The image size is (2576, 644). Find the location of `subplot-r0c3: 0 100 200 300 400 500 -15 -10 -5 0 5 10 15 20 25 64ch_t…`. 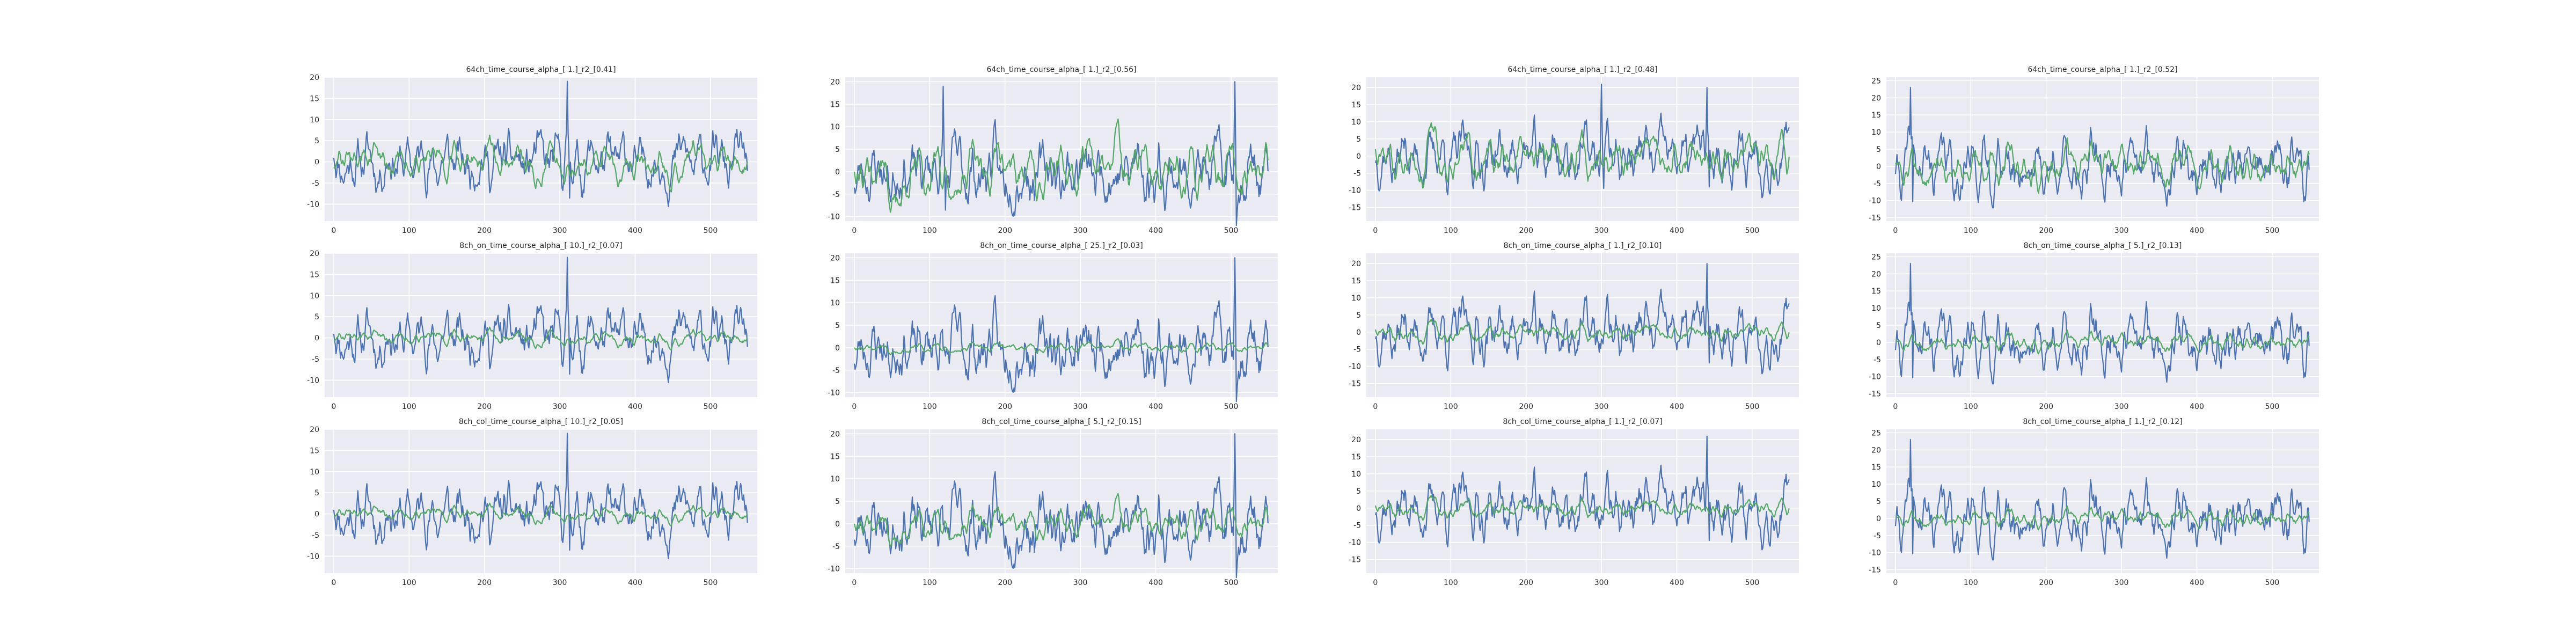

subplot-r0c3: 0 100 200 300 400 500 -15 -10 -5 0 5 10 15 20 25 64ch_t… is located at coordinates (2094, 150).